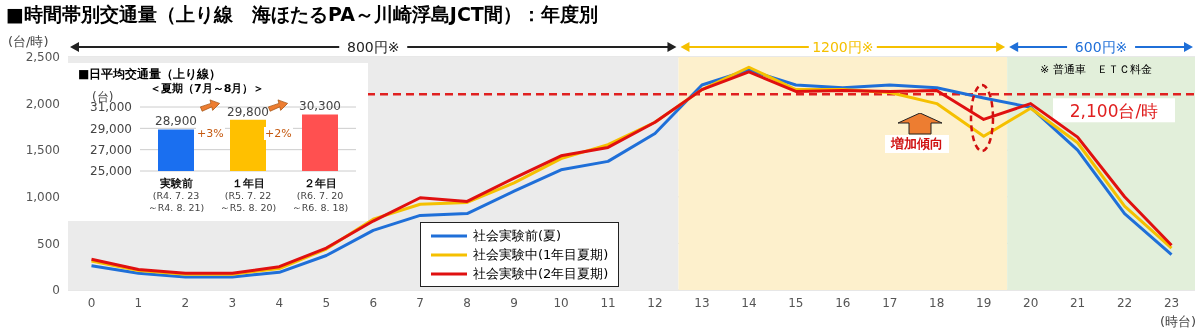  What do you see at coordinates (42, 197) in the screenshot?
I see `y-tick-label: 1,000` at bounding box center [42, 197].